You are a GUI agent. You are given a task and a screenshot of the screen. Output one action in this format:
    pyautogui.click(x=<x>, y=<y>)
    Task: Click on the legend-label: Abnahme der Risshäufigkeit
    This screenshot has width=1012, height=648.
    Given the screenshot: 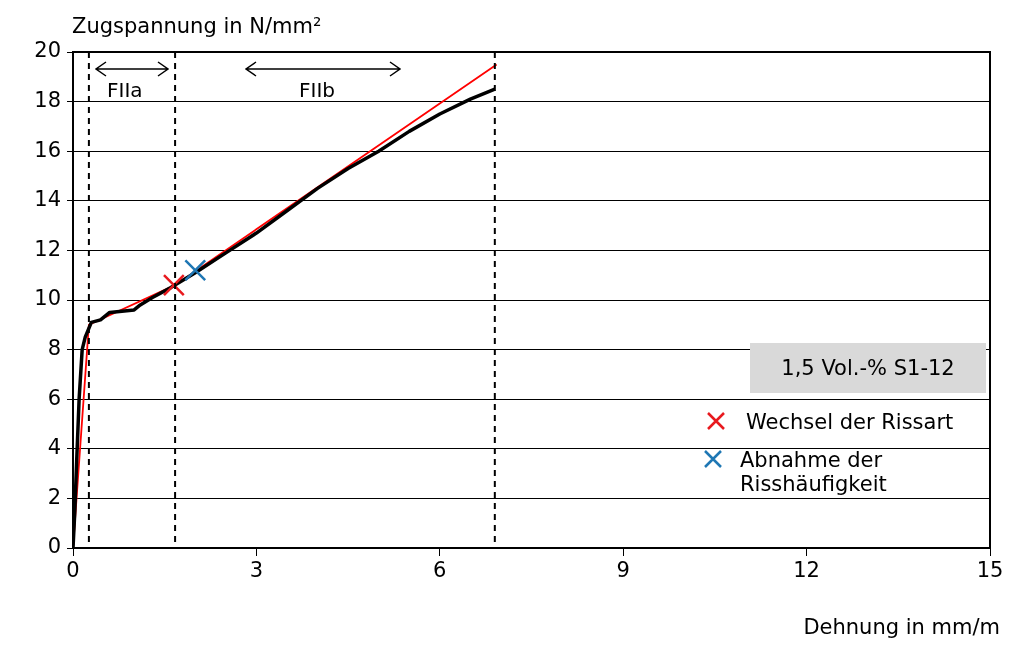 What is the action you would take?
    pyautogui.click(x=814, y=472)
    